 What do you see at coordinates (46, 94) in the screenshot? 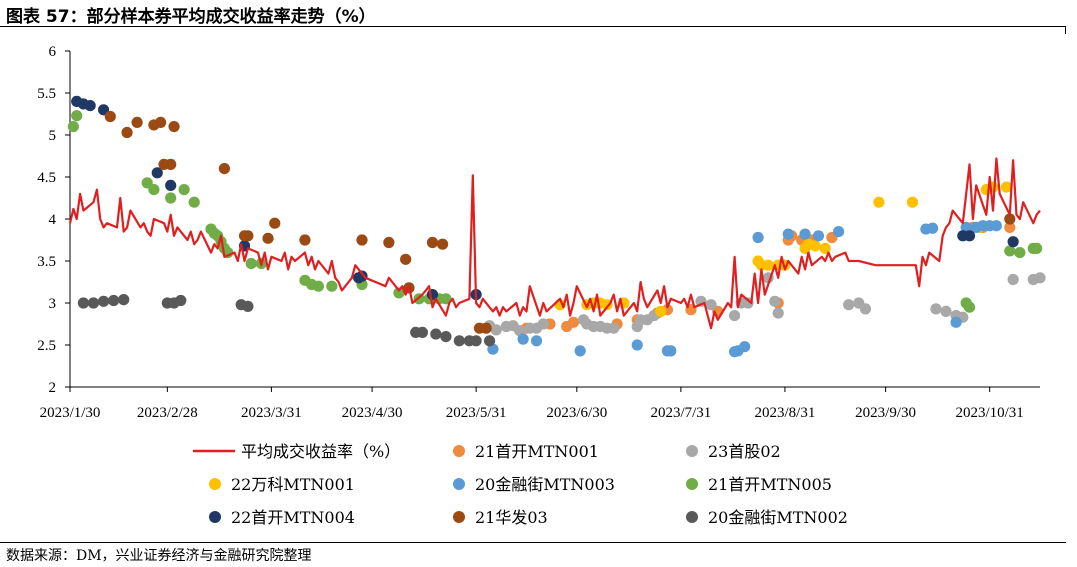
I see `y-tick-label: 5.5` at bounding box center [46, 94].